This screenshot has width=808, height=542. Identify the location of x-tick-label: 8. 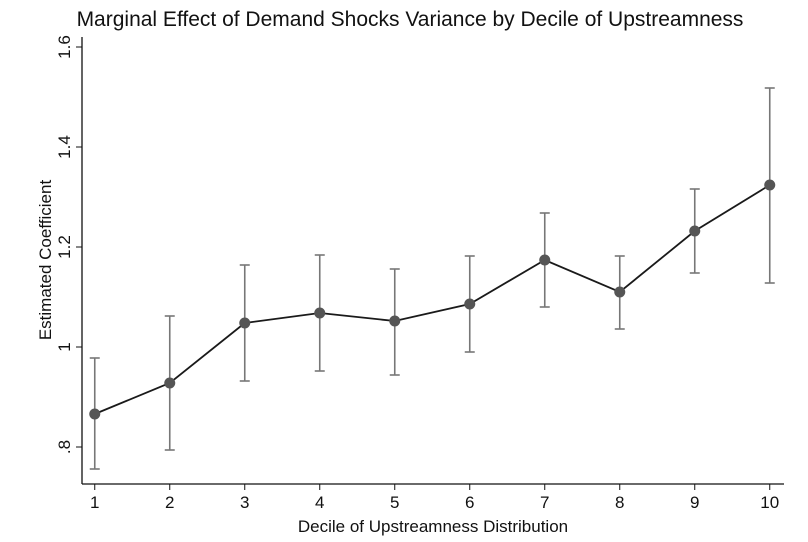
(619, 502).